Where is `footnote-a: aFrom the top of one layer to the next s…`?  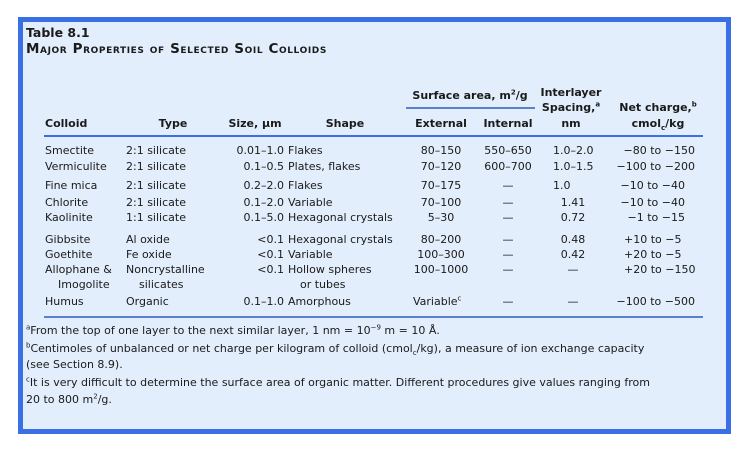 footnote-a: aFrom the top of one layer to the next s… is located at coordinates (233, 330).